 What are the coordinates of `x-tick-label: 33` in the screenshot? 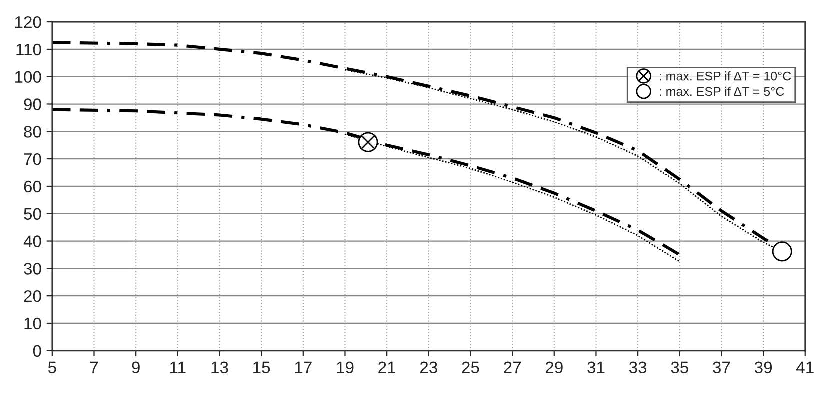 It's located at (638, 368).